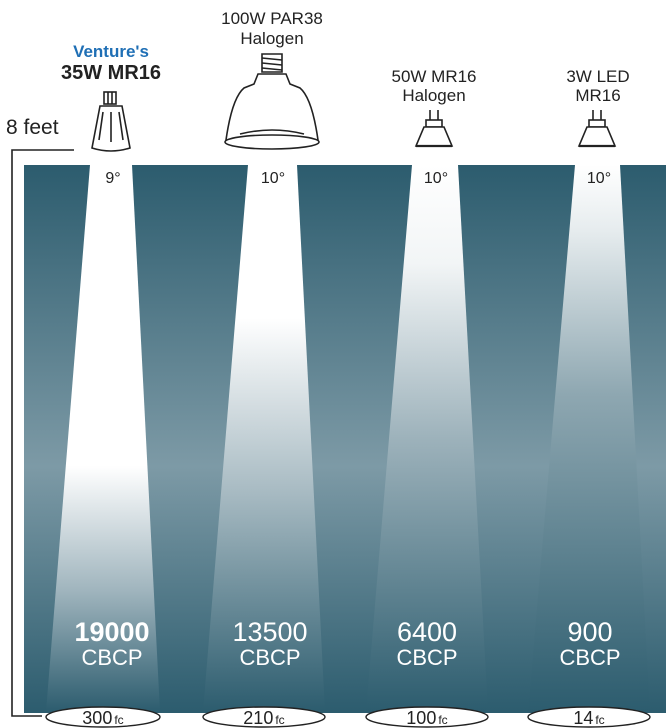 The image size is (666, 728). I want to click on fc-oval-1: 300 fc, so click(103, 717).